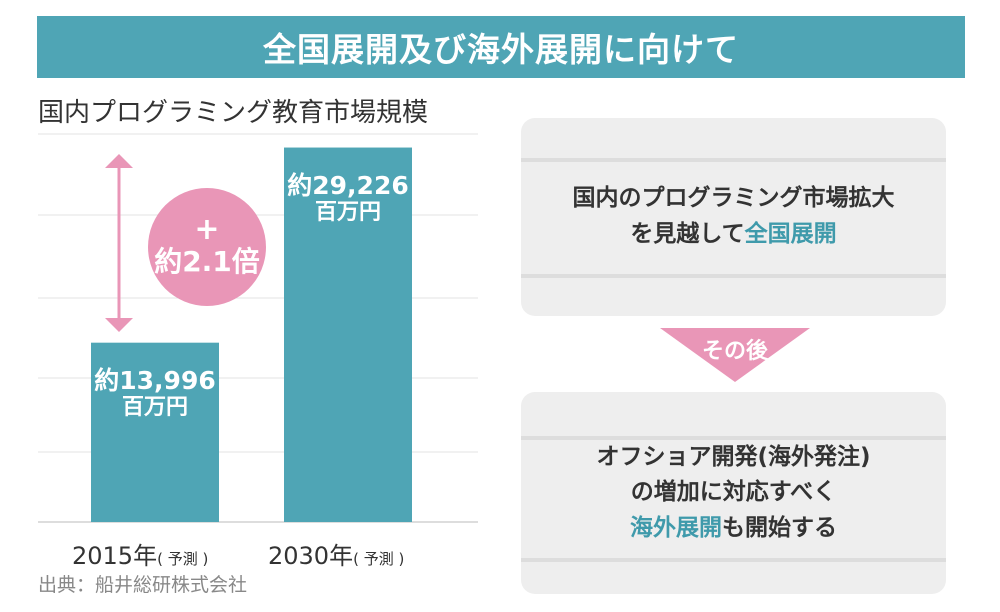 The width and height of the screenshot is (1000, 612). I want to click on arrow-down-icon, so click(119, 325).